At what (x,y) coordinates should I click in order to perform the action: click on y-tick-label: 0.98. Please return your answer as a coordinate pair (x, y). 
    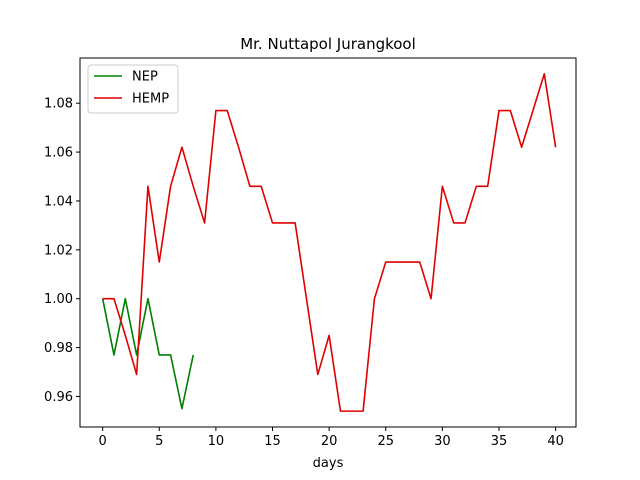
    Looking at the image, I should click on (58, 348).